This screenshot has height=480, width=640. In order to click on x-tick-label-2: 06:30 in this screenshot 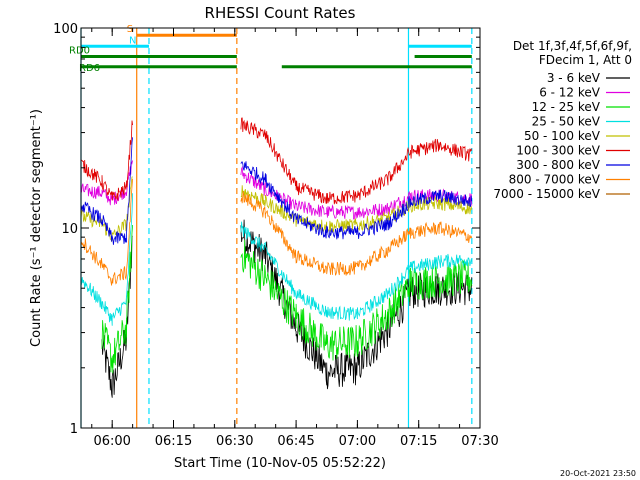, I will do `click(234, 441)`.